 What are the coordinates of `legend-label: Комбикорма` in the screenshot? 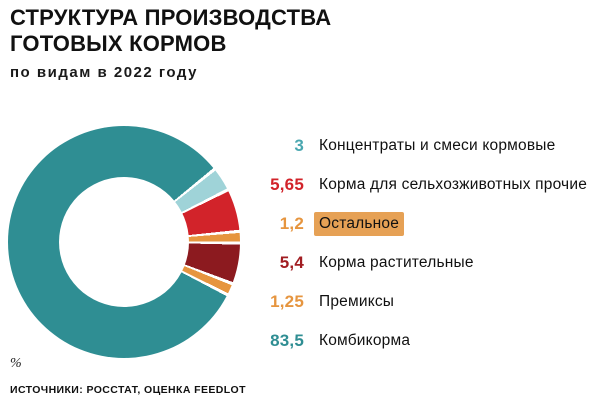 It's located at (365, 340).